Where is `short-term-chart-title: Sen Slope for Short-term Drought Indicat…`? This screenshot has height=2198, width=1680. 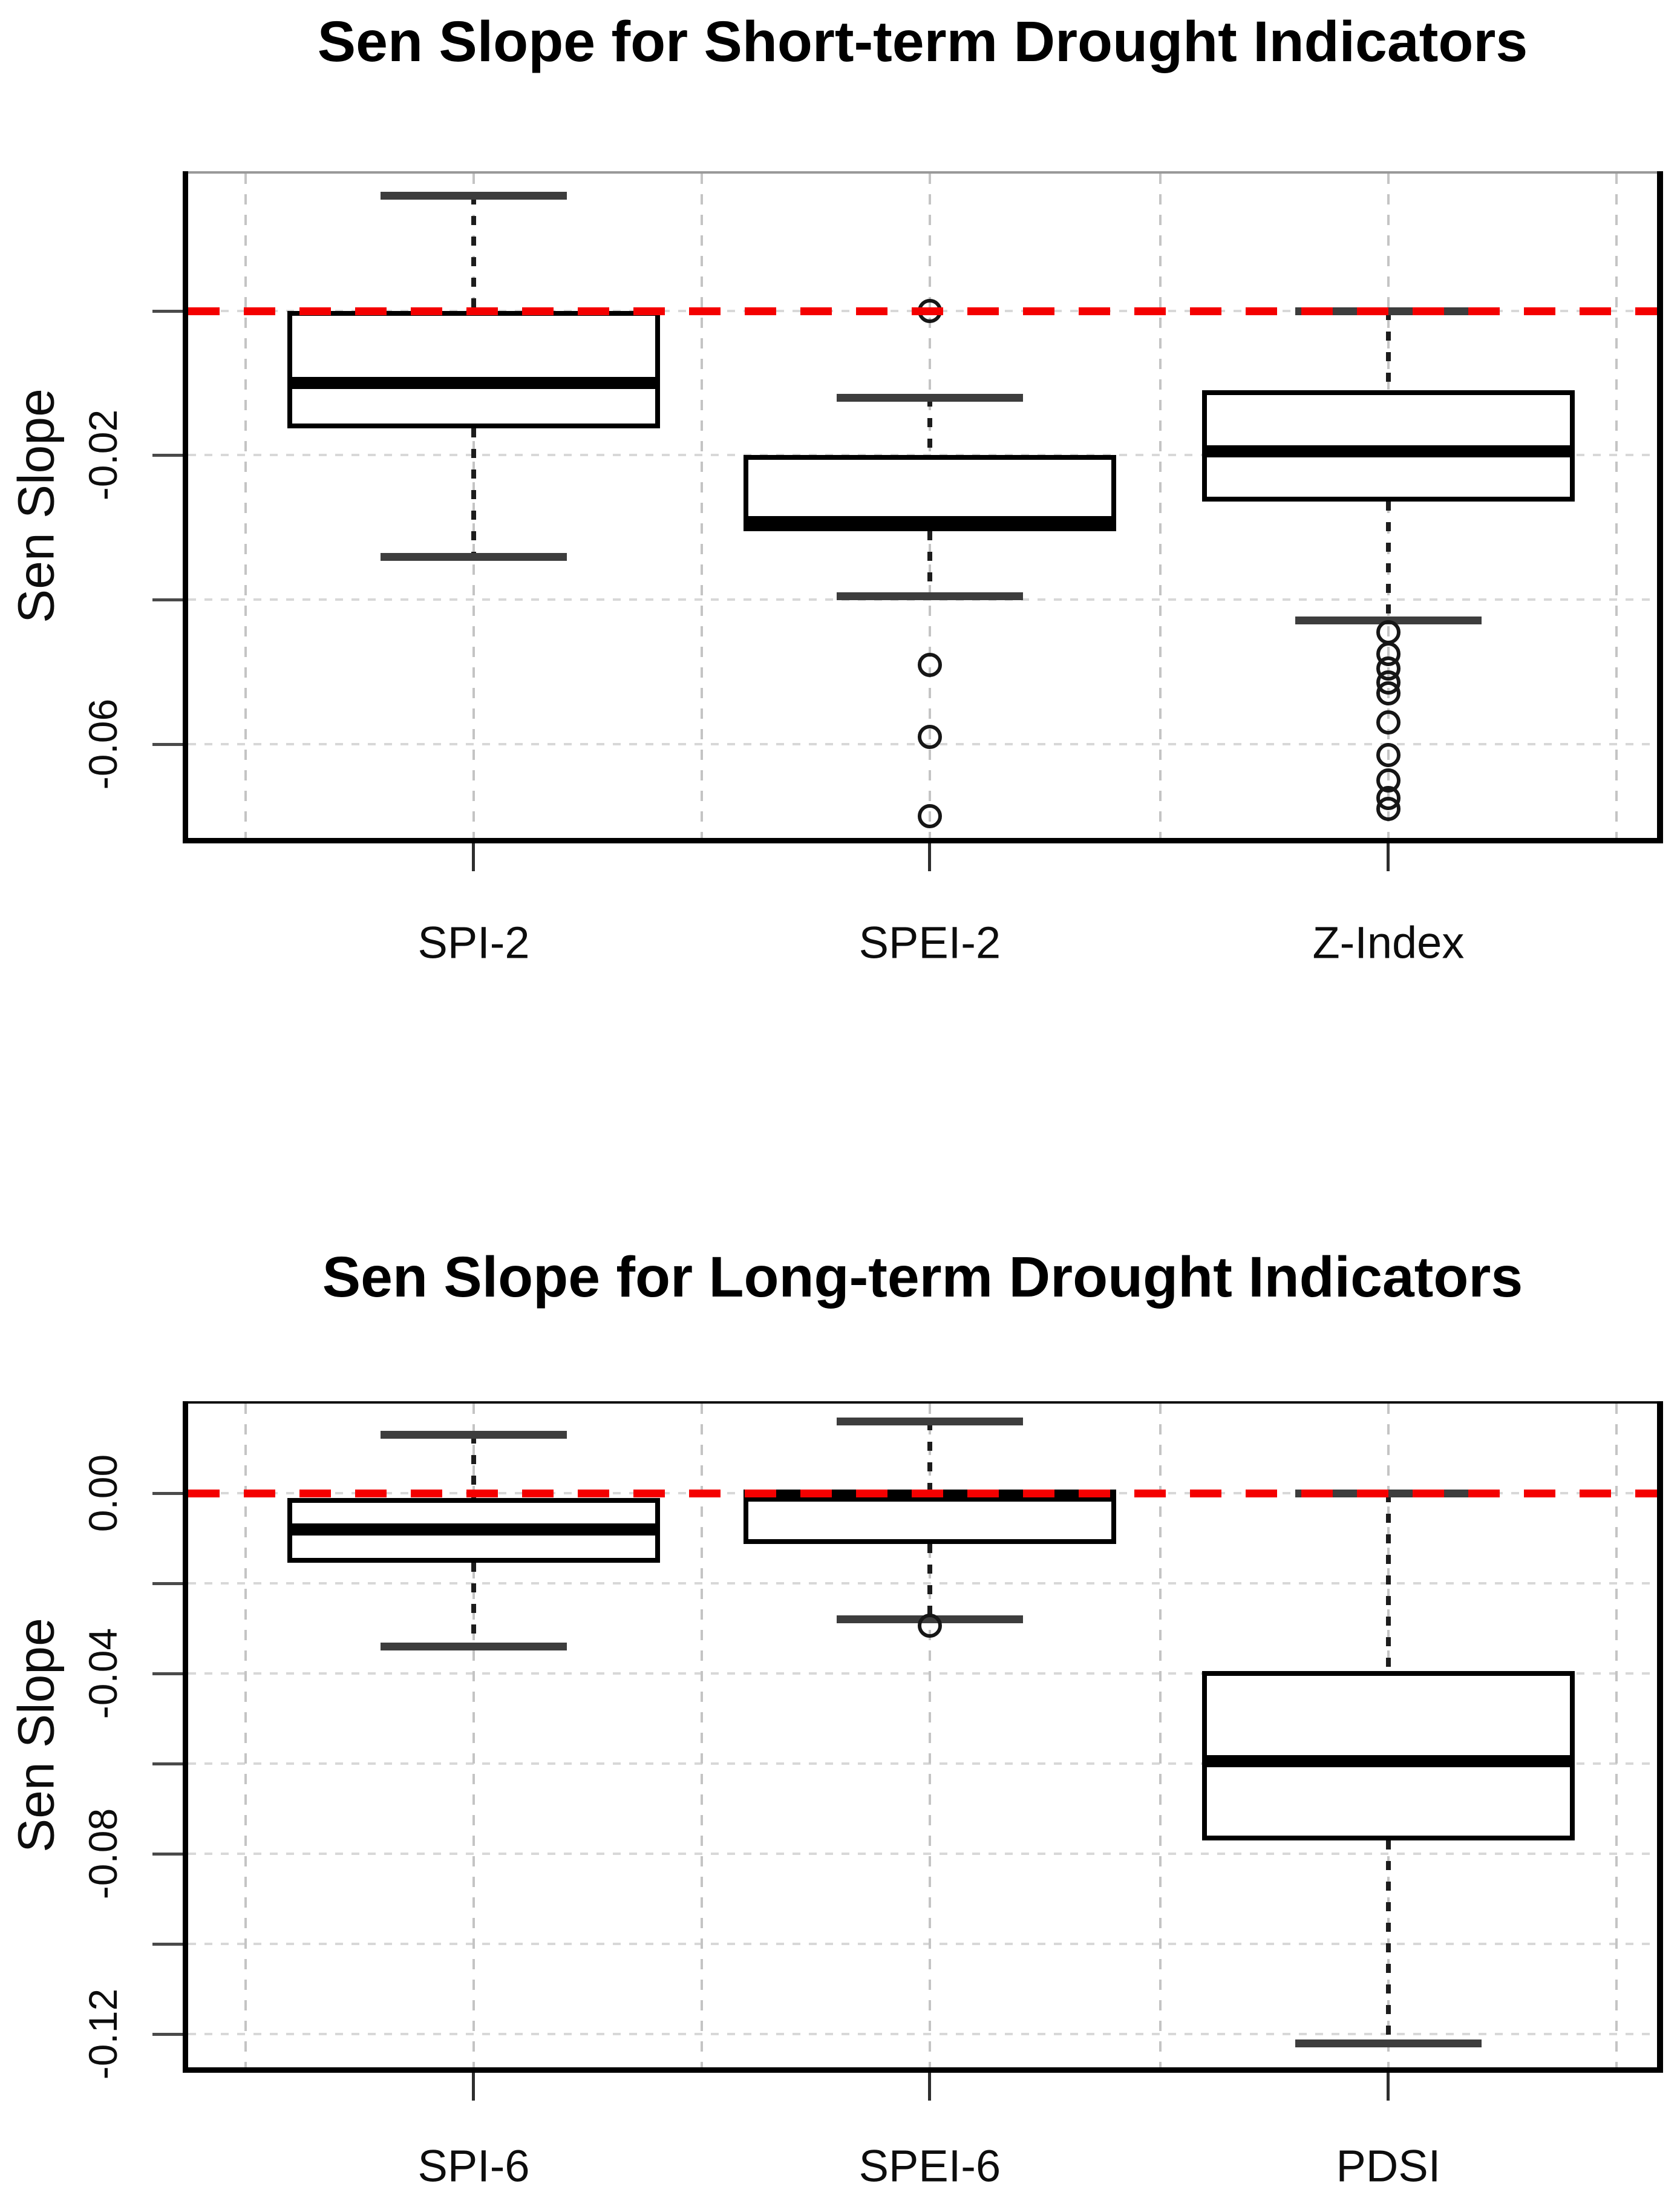
short-term-chart-title: Sen Slope for Short-term Drought Indicat… is located at coordinates (922, 42).